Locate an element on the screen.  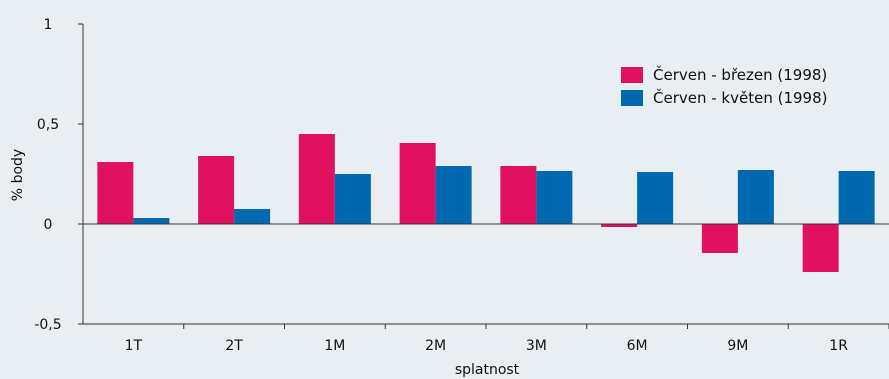
y-ticks: 1 0,5 0 -0,5 is located at coordinates (58, 175).